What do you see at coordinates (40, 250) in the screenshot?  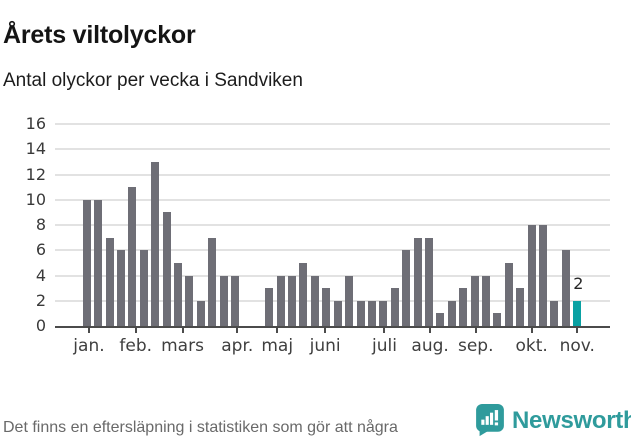 I see `y-axis-label: 6` at bounding box center [40, 250].